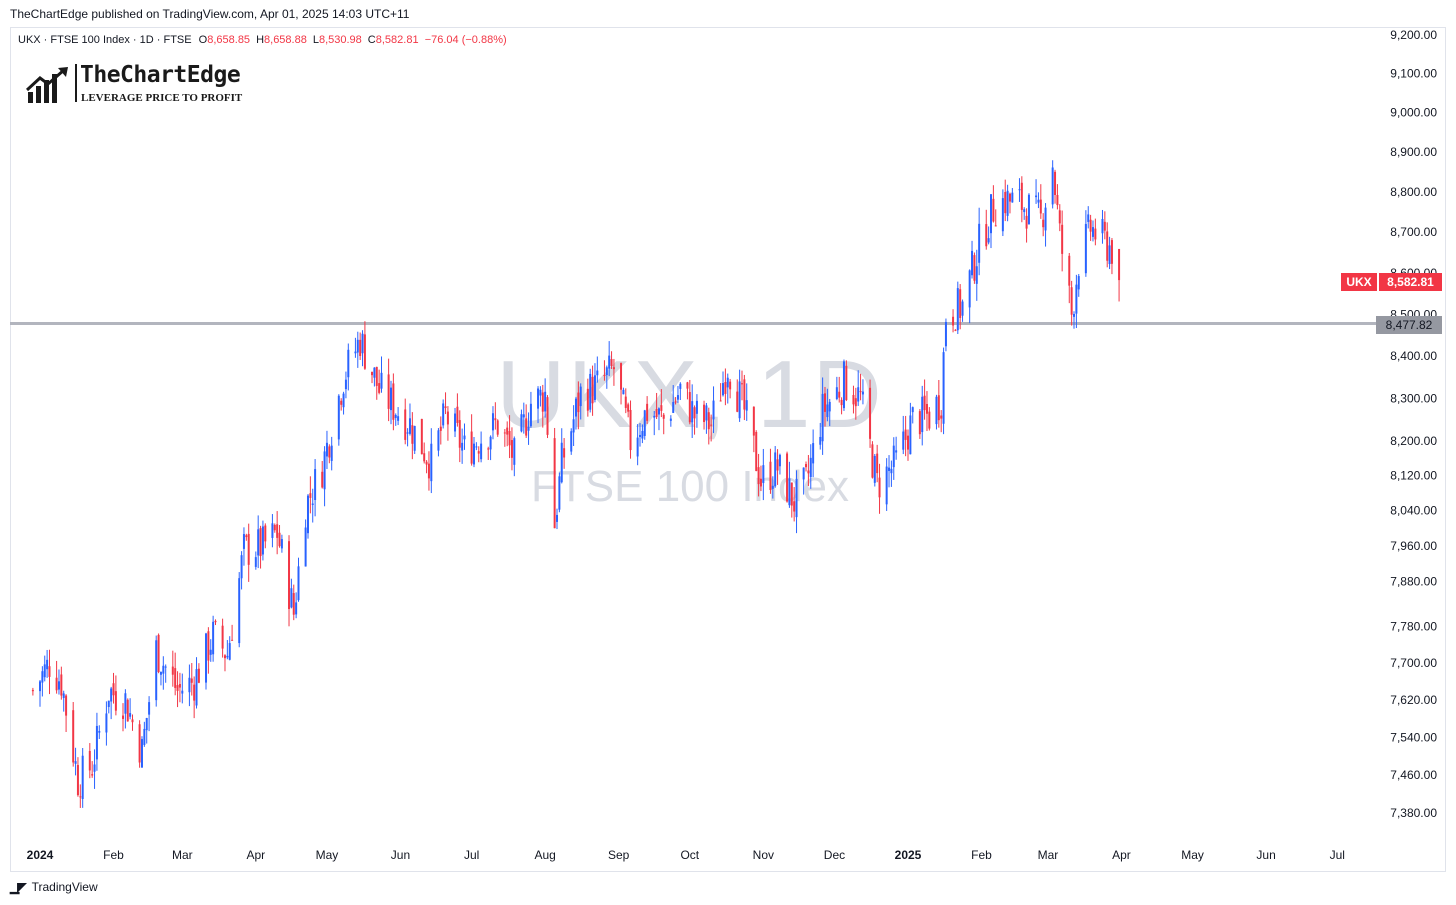 Image resolution: width=1456 pixels, height=905 pixels. Describe the element at coordinates (371, 40) in the screenshot. I see `ohlc-label: C` at that location.